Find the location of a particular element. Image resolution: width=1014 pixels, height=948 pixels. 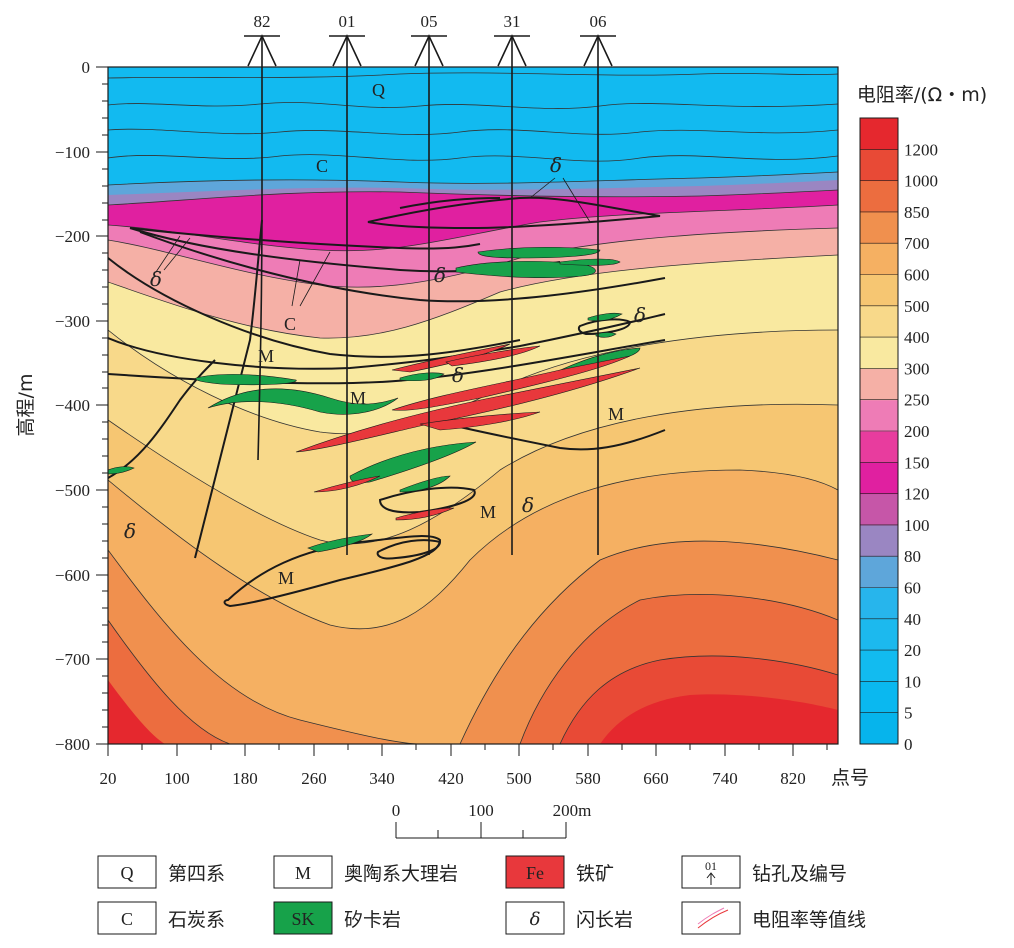

borehole-label-05: 05 is located at coordinates (429, 21).